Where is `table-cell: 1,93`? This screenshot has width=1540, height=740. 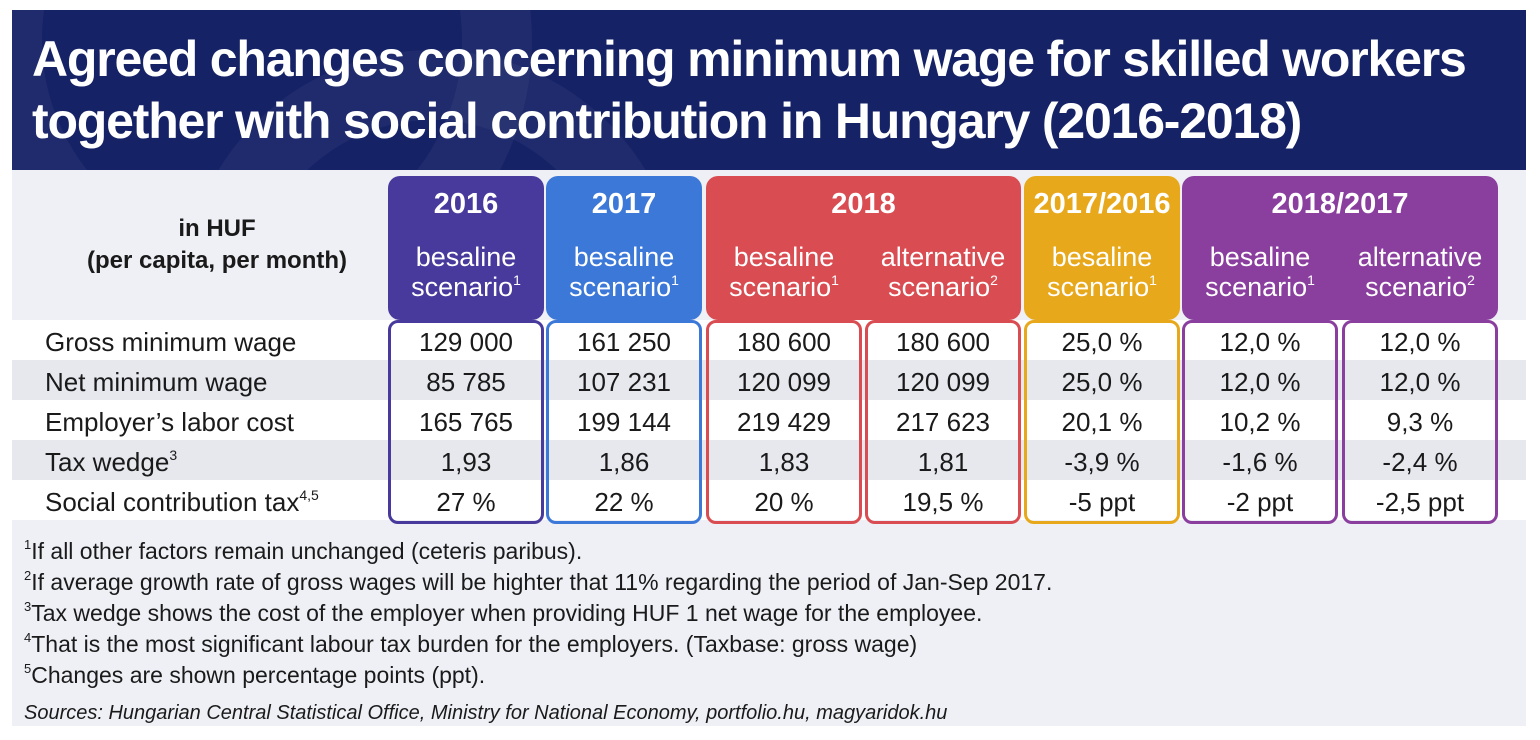
table-cell: 1,93 is located at coordinates (466, 462).